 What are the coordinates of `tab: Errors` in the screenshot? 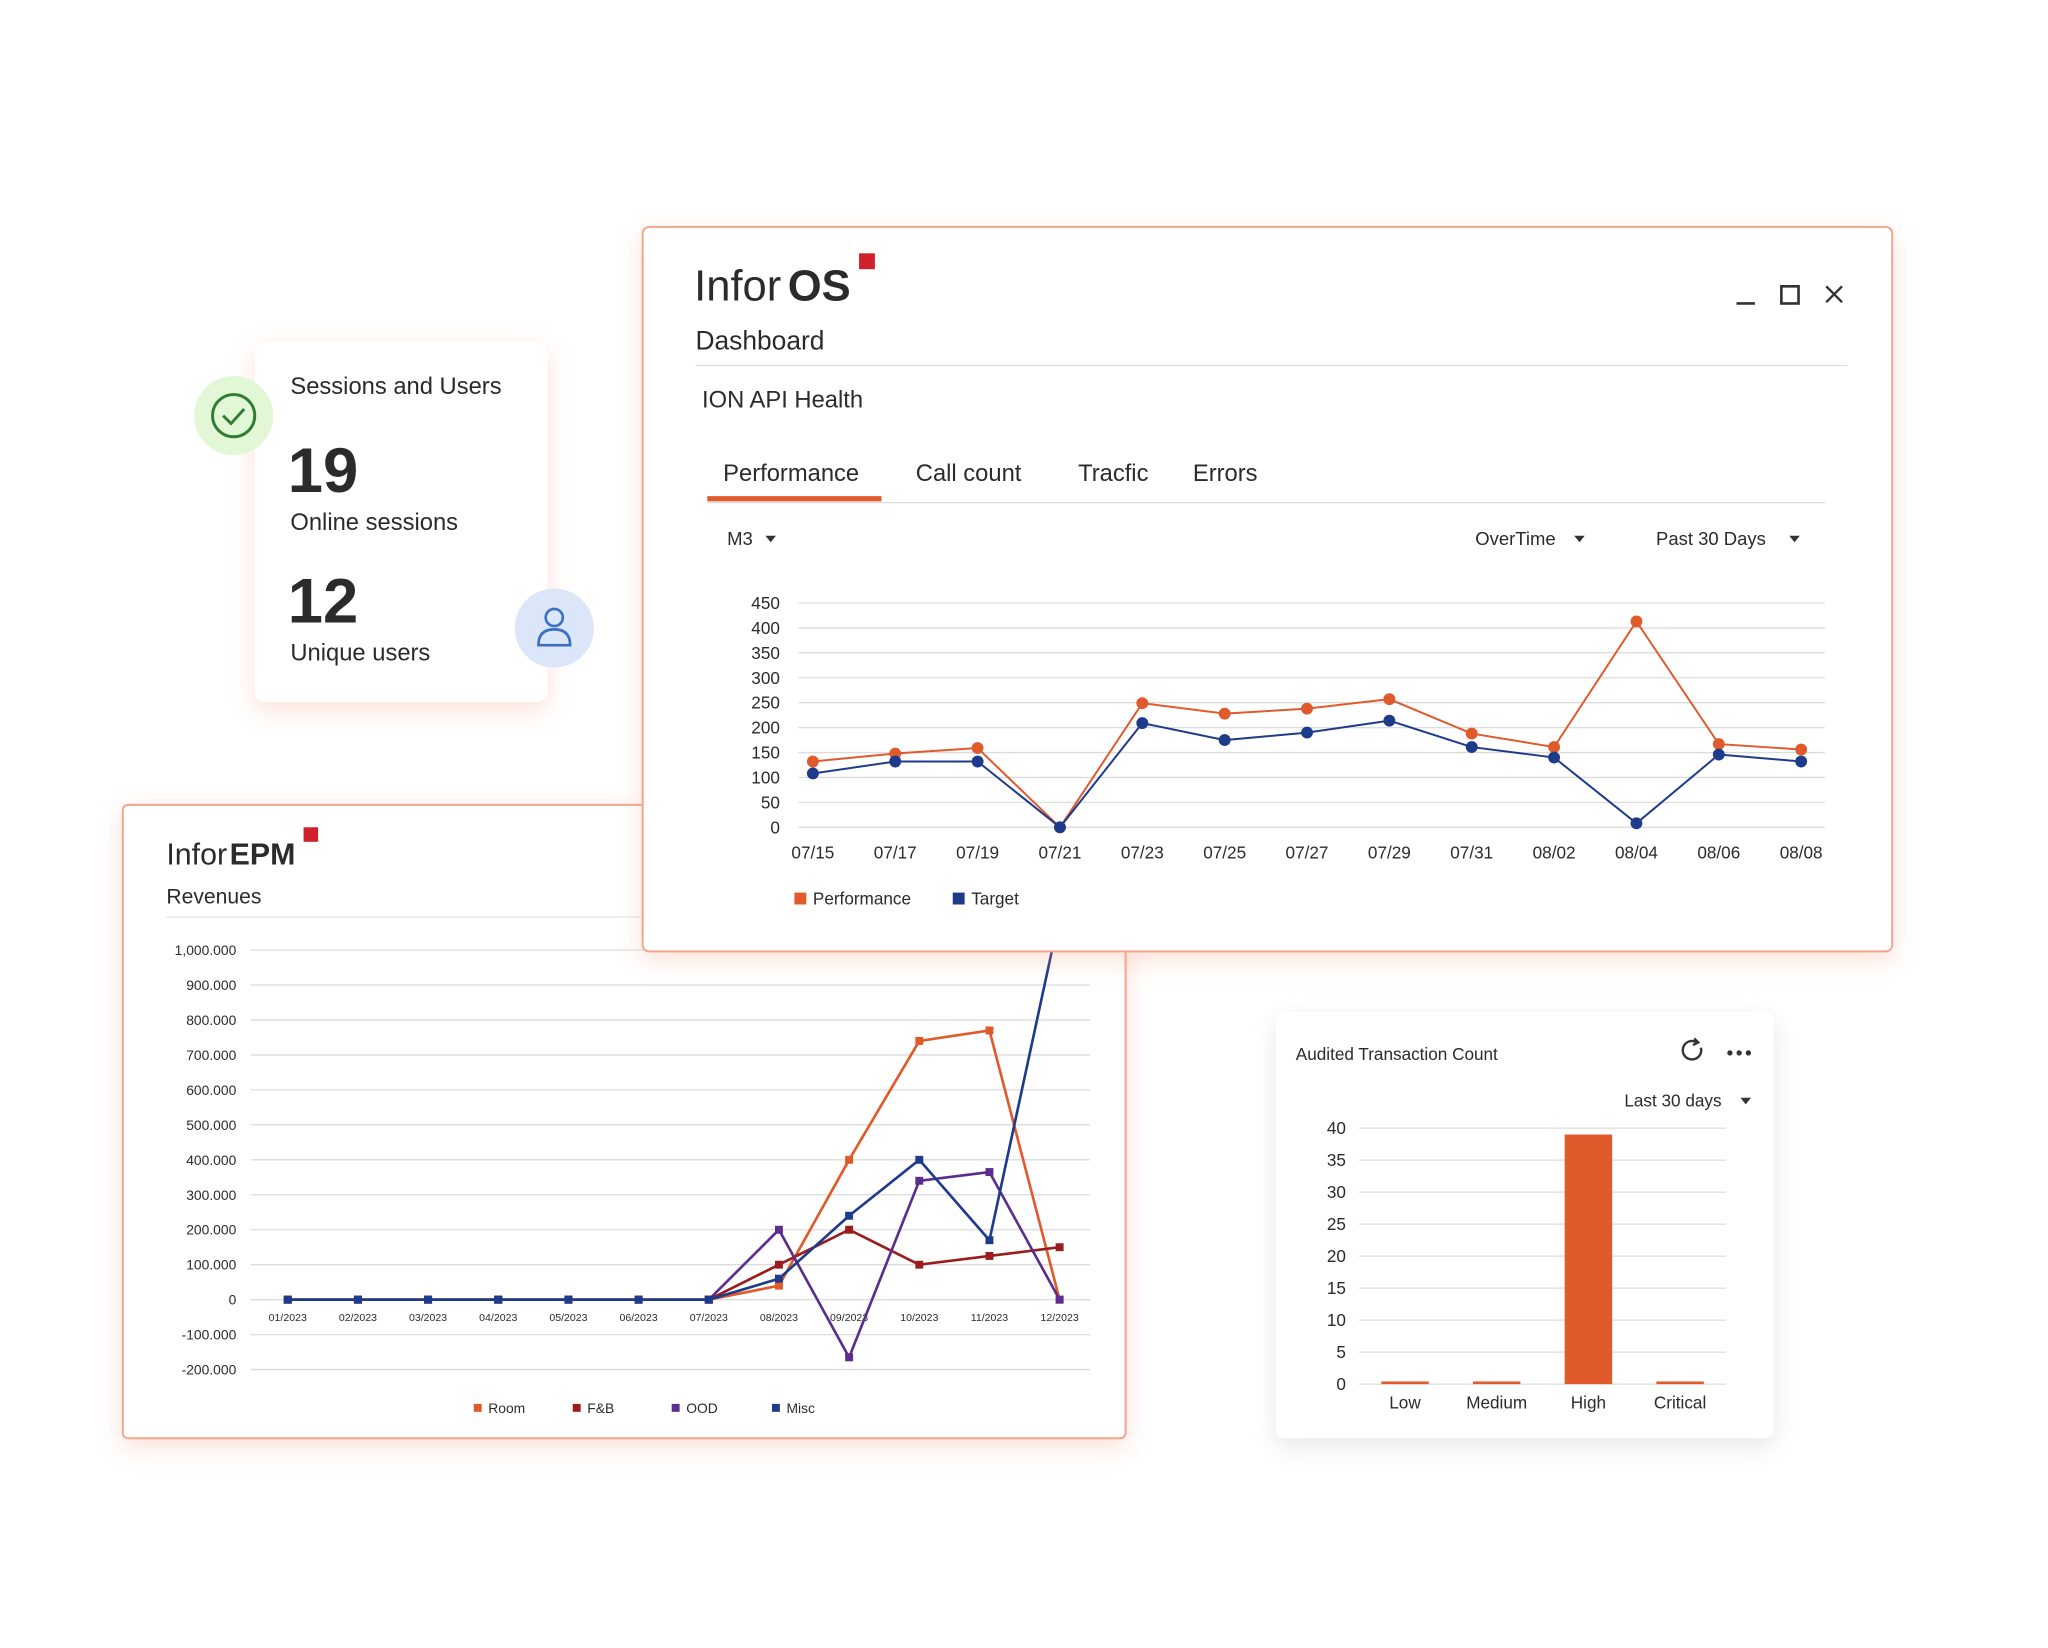 It's located at (1225, 473).